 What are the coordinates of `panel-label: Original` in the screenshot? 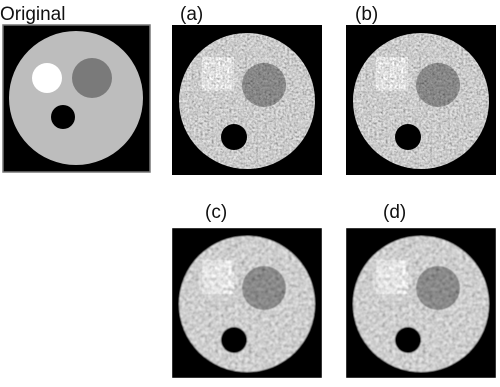 It's located at (32, 14).